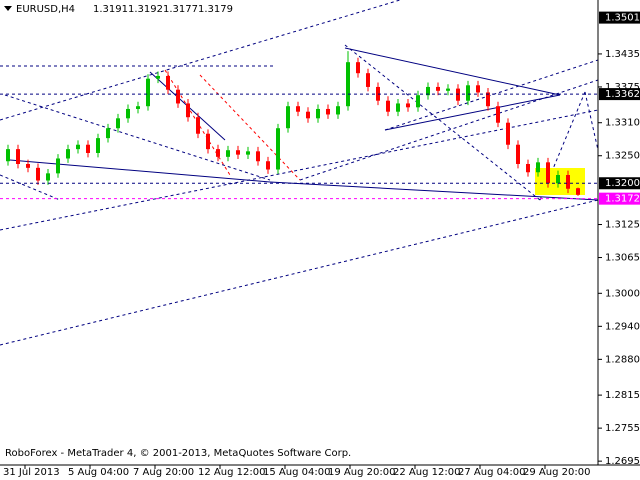  Describe the element at coordinates (215, 9) in the screenshot. I see `close: 1.3179` at that location.